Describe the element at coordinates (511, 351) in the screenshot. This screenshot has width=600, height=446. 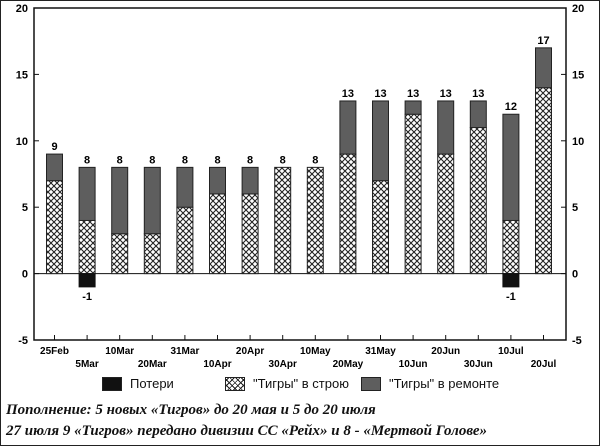
I see `x-tick-label: 10Jul` at that location.